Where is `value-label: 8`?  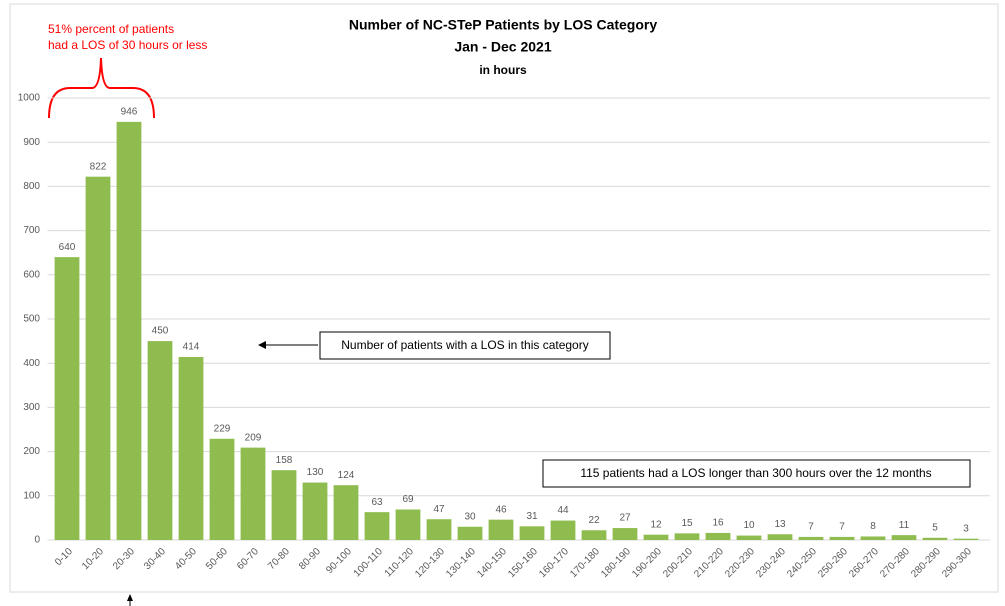
value-label: 8 is located at coordinates (873, 526).